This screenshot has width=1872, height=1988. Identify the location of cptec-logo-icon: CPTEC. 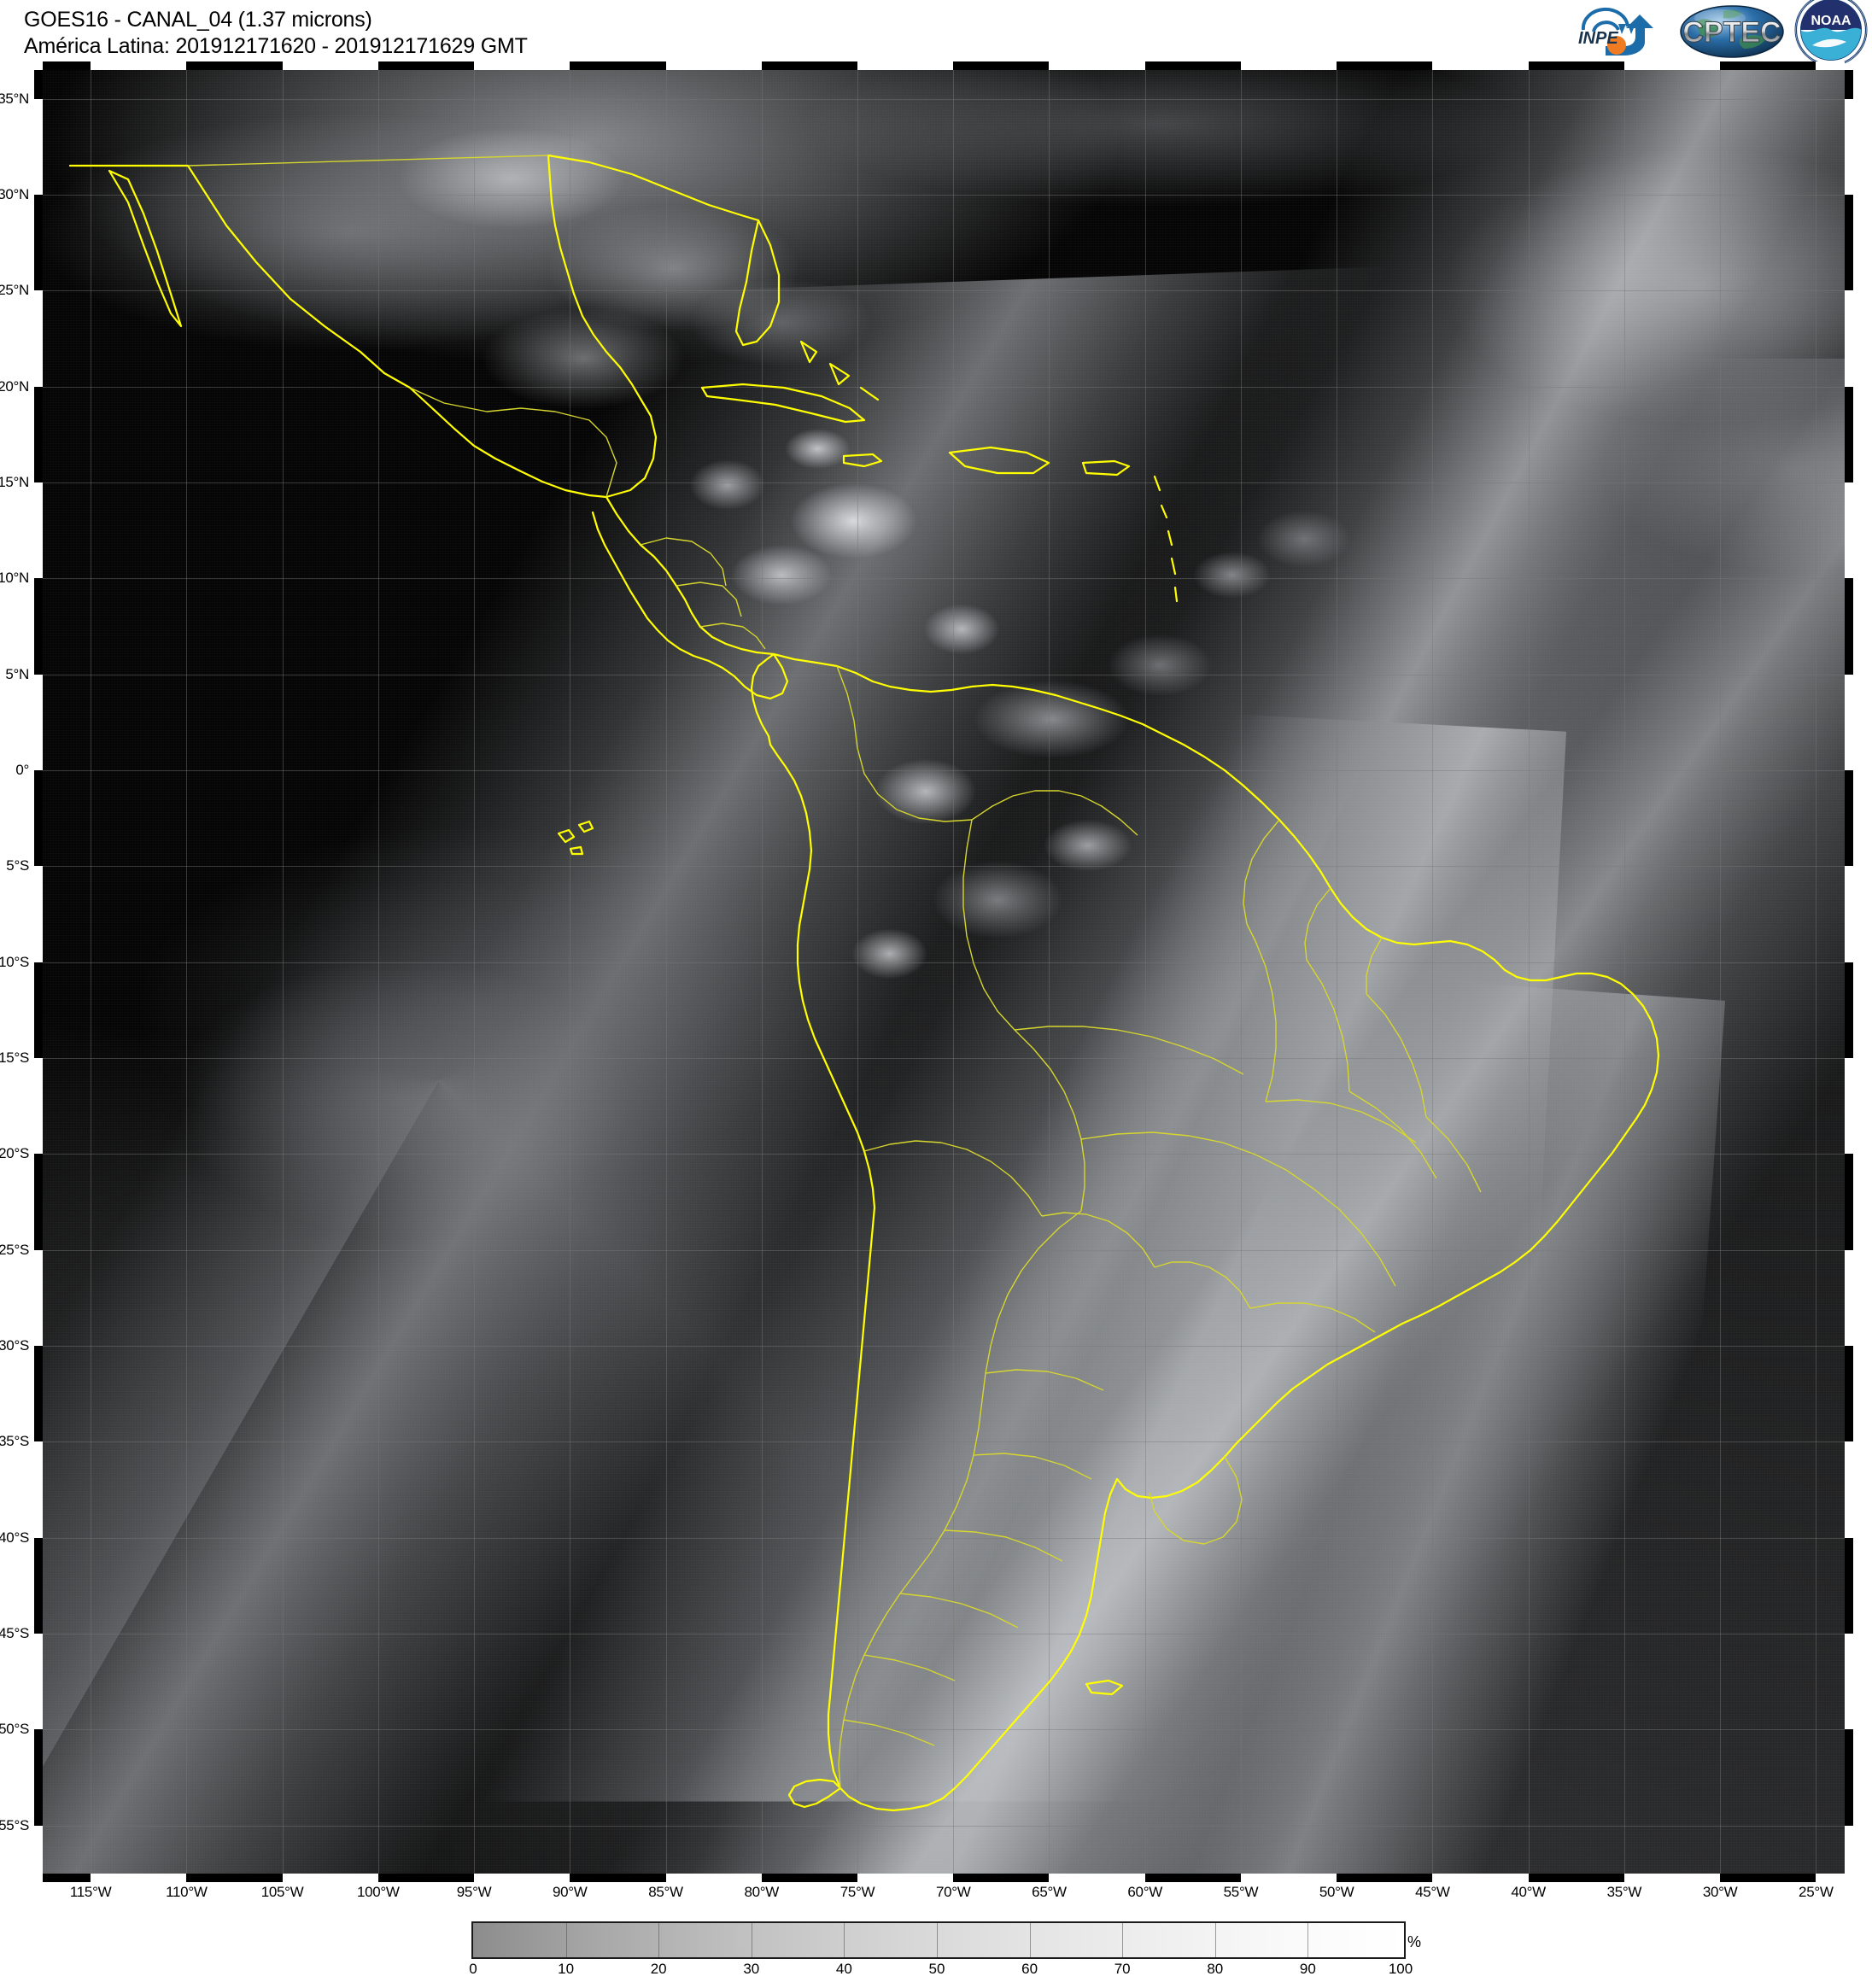
(1732, 31).